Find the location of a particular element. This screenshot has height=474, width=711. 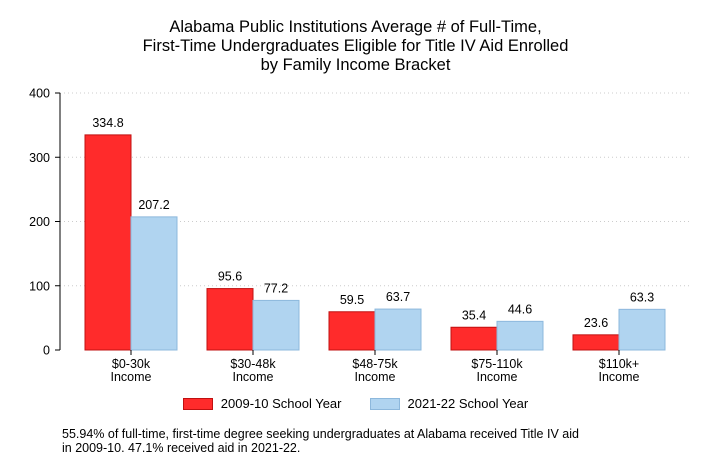

data-label-series-2-cat-5: 63.3 is located at coordinates (642, 297).